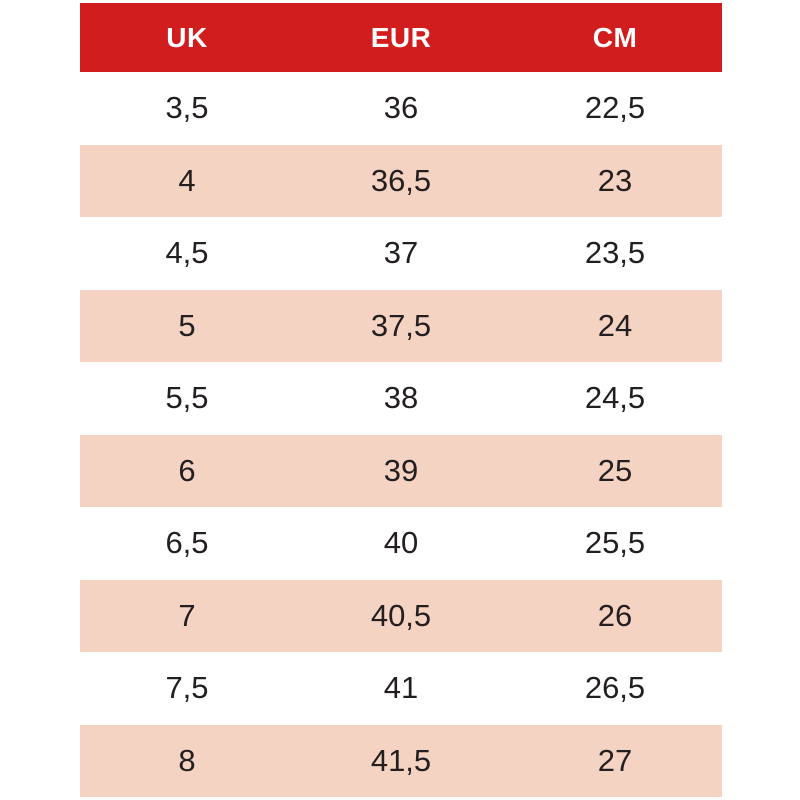  Describe the element at coordinates (615, 470) in the screenshot. I see `cell-cm: 25` at that location.